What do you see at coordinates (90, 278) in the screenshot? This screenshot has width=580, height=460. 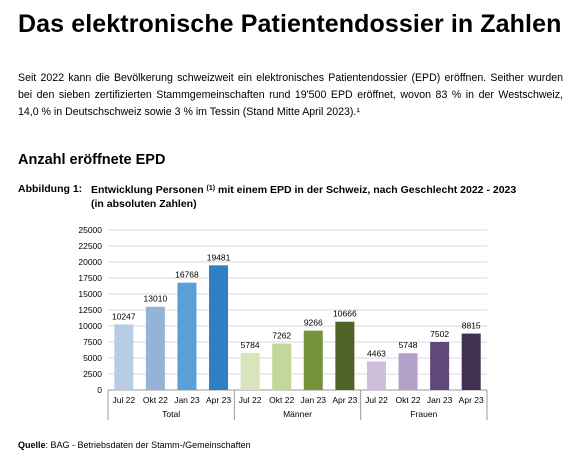 I see `y-tick-label: 17500` at bounding box center [90, 278].